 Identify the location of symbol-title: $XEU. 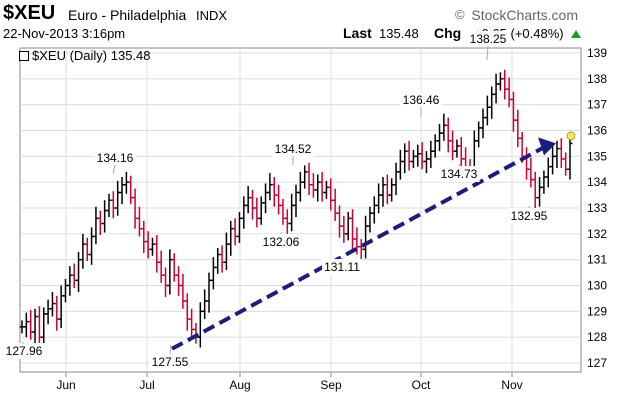
(29, 13).